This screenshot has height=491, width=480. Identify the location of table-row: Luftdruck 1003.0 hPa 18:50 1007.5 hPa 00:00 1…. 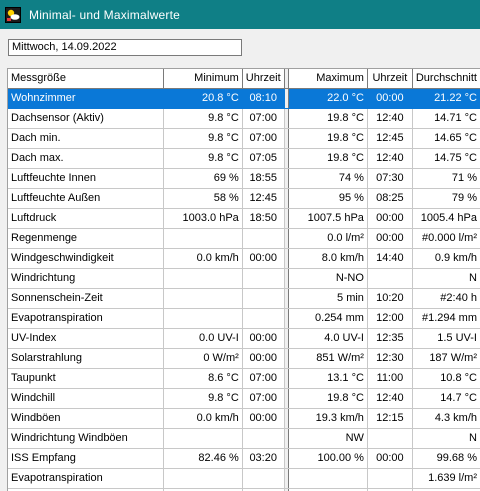
(244, 218).